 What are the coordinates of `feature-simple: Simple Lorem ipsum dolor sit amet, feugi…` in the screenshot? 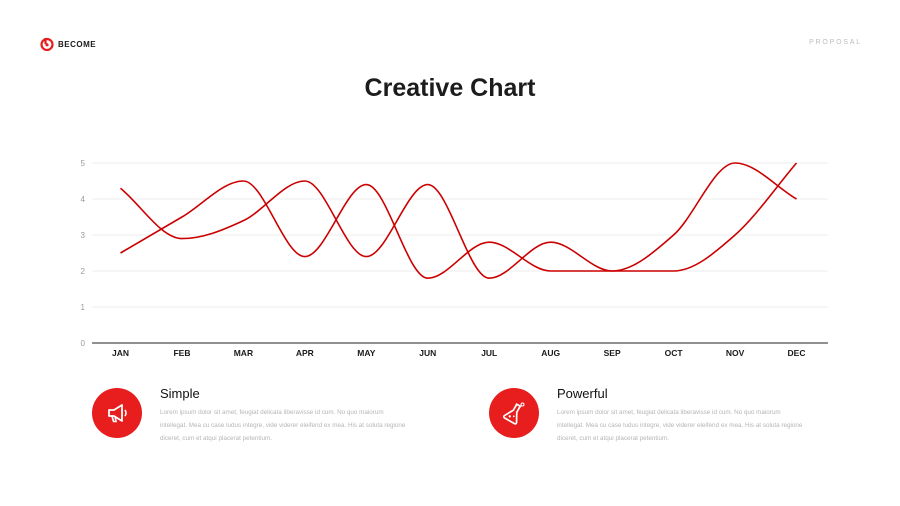 It's located at (300, 415).